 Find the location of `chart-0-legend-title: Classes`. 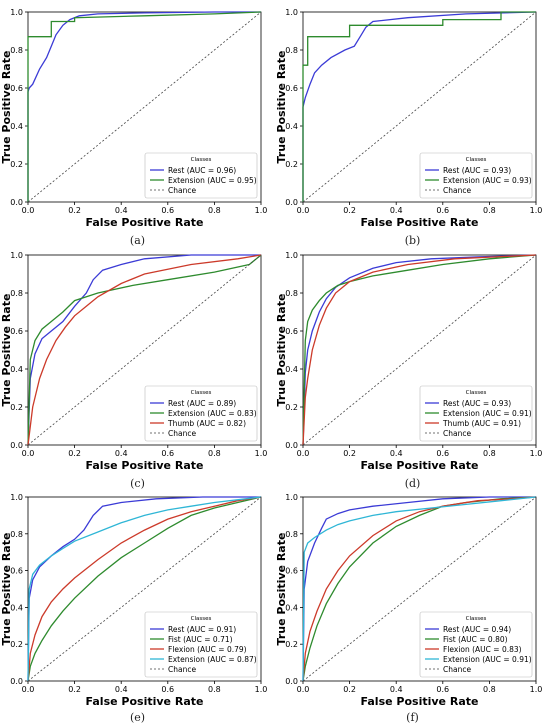

chart-0-legend-title: Classes is located at coordinates (201, 160).